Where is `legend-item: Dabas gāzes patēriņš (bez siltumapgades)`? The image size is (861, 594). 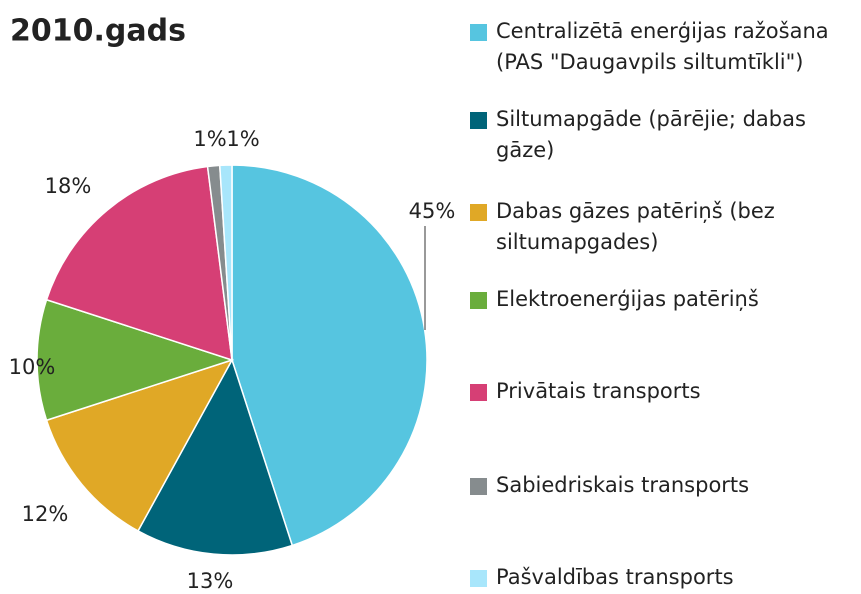 legend-item: Dabas gāzes patēriņš (bez siltumapgades) is located at coordinates (665, 227).